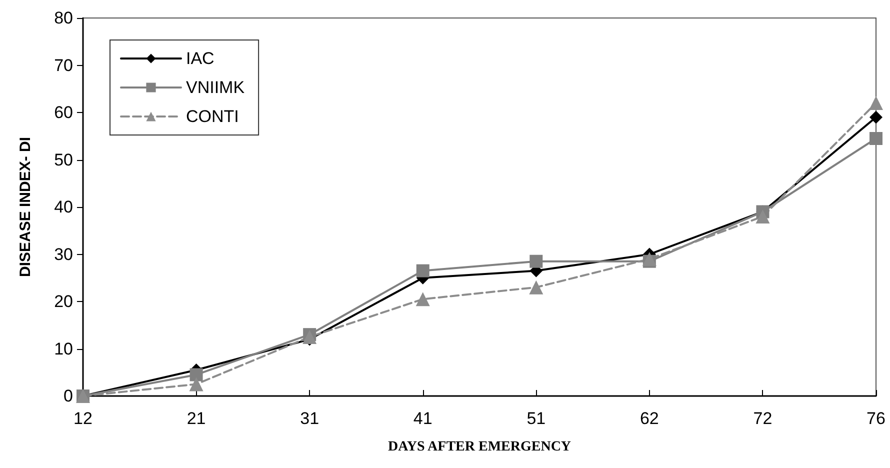  What do you see at coordinates (63, 301) in the screenshot?
I see `y-tick-label: 20` at bounding box center [63, 301].